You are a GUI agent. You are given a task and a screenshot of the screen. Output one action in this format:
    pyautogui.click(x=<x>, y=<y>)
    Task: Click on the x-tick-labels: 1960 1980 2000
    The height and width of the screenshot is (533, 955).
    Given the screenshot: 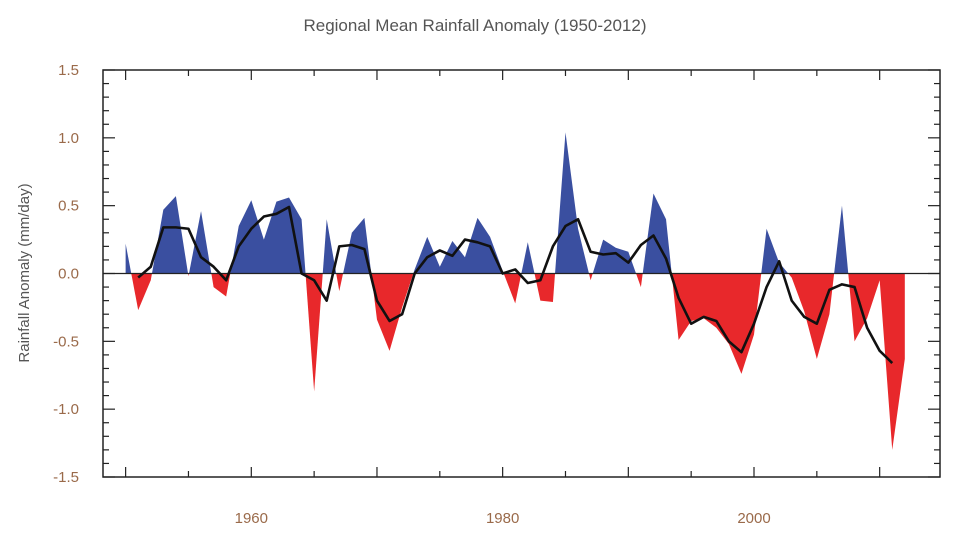 What is the action you would take?
    pyautogui.click(x=503, y=518)
    